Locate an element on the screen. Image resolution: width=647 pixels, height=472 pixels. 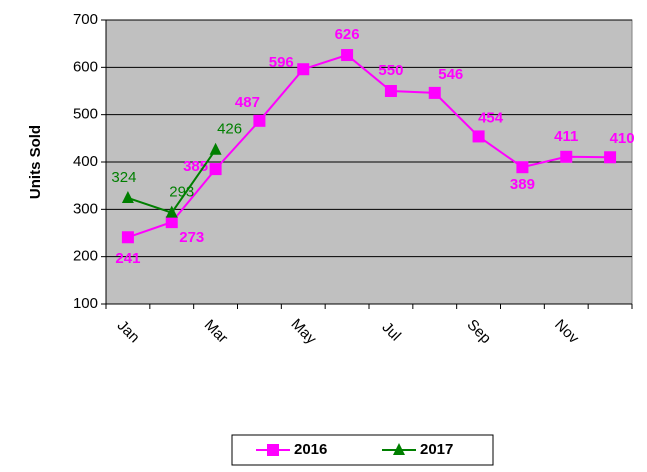
data-label: 546 is located at coordinates (450, 74).